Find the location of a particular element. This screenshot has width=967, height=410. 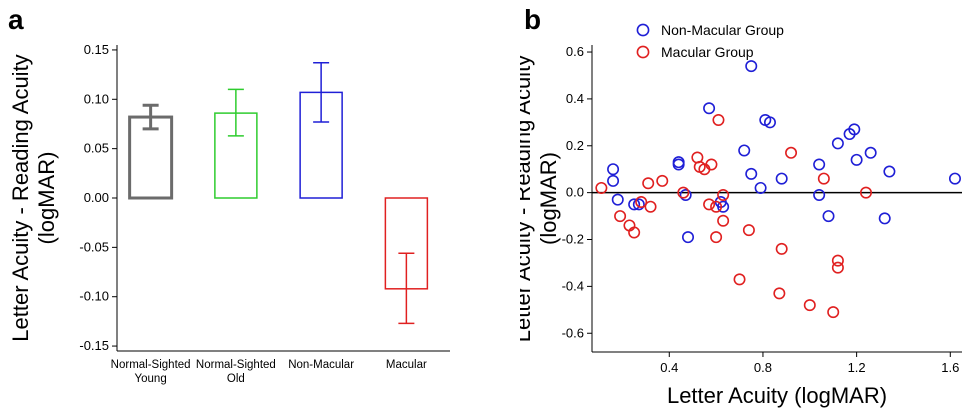

x-tick-label: Macular is located at coordinates (406, 365).